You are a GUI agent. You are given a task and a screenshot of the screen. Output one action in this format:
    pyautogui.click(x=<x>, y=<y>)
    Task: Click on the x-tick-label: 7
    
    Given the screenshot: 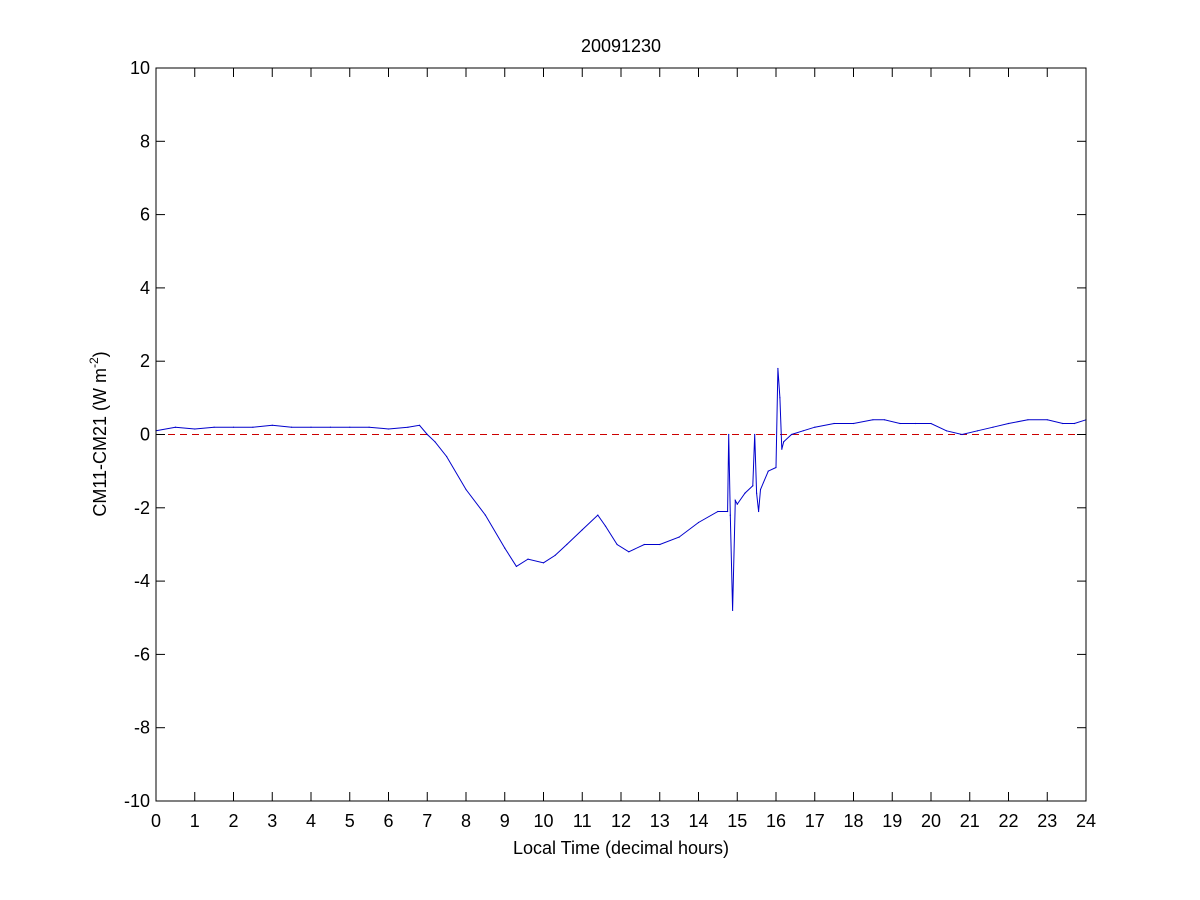 What is the action you would take?
    pyautogui.click(x=427, y=821)
    